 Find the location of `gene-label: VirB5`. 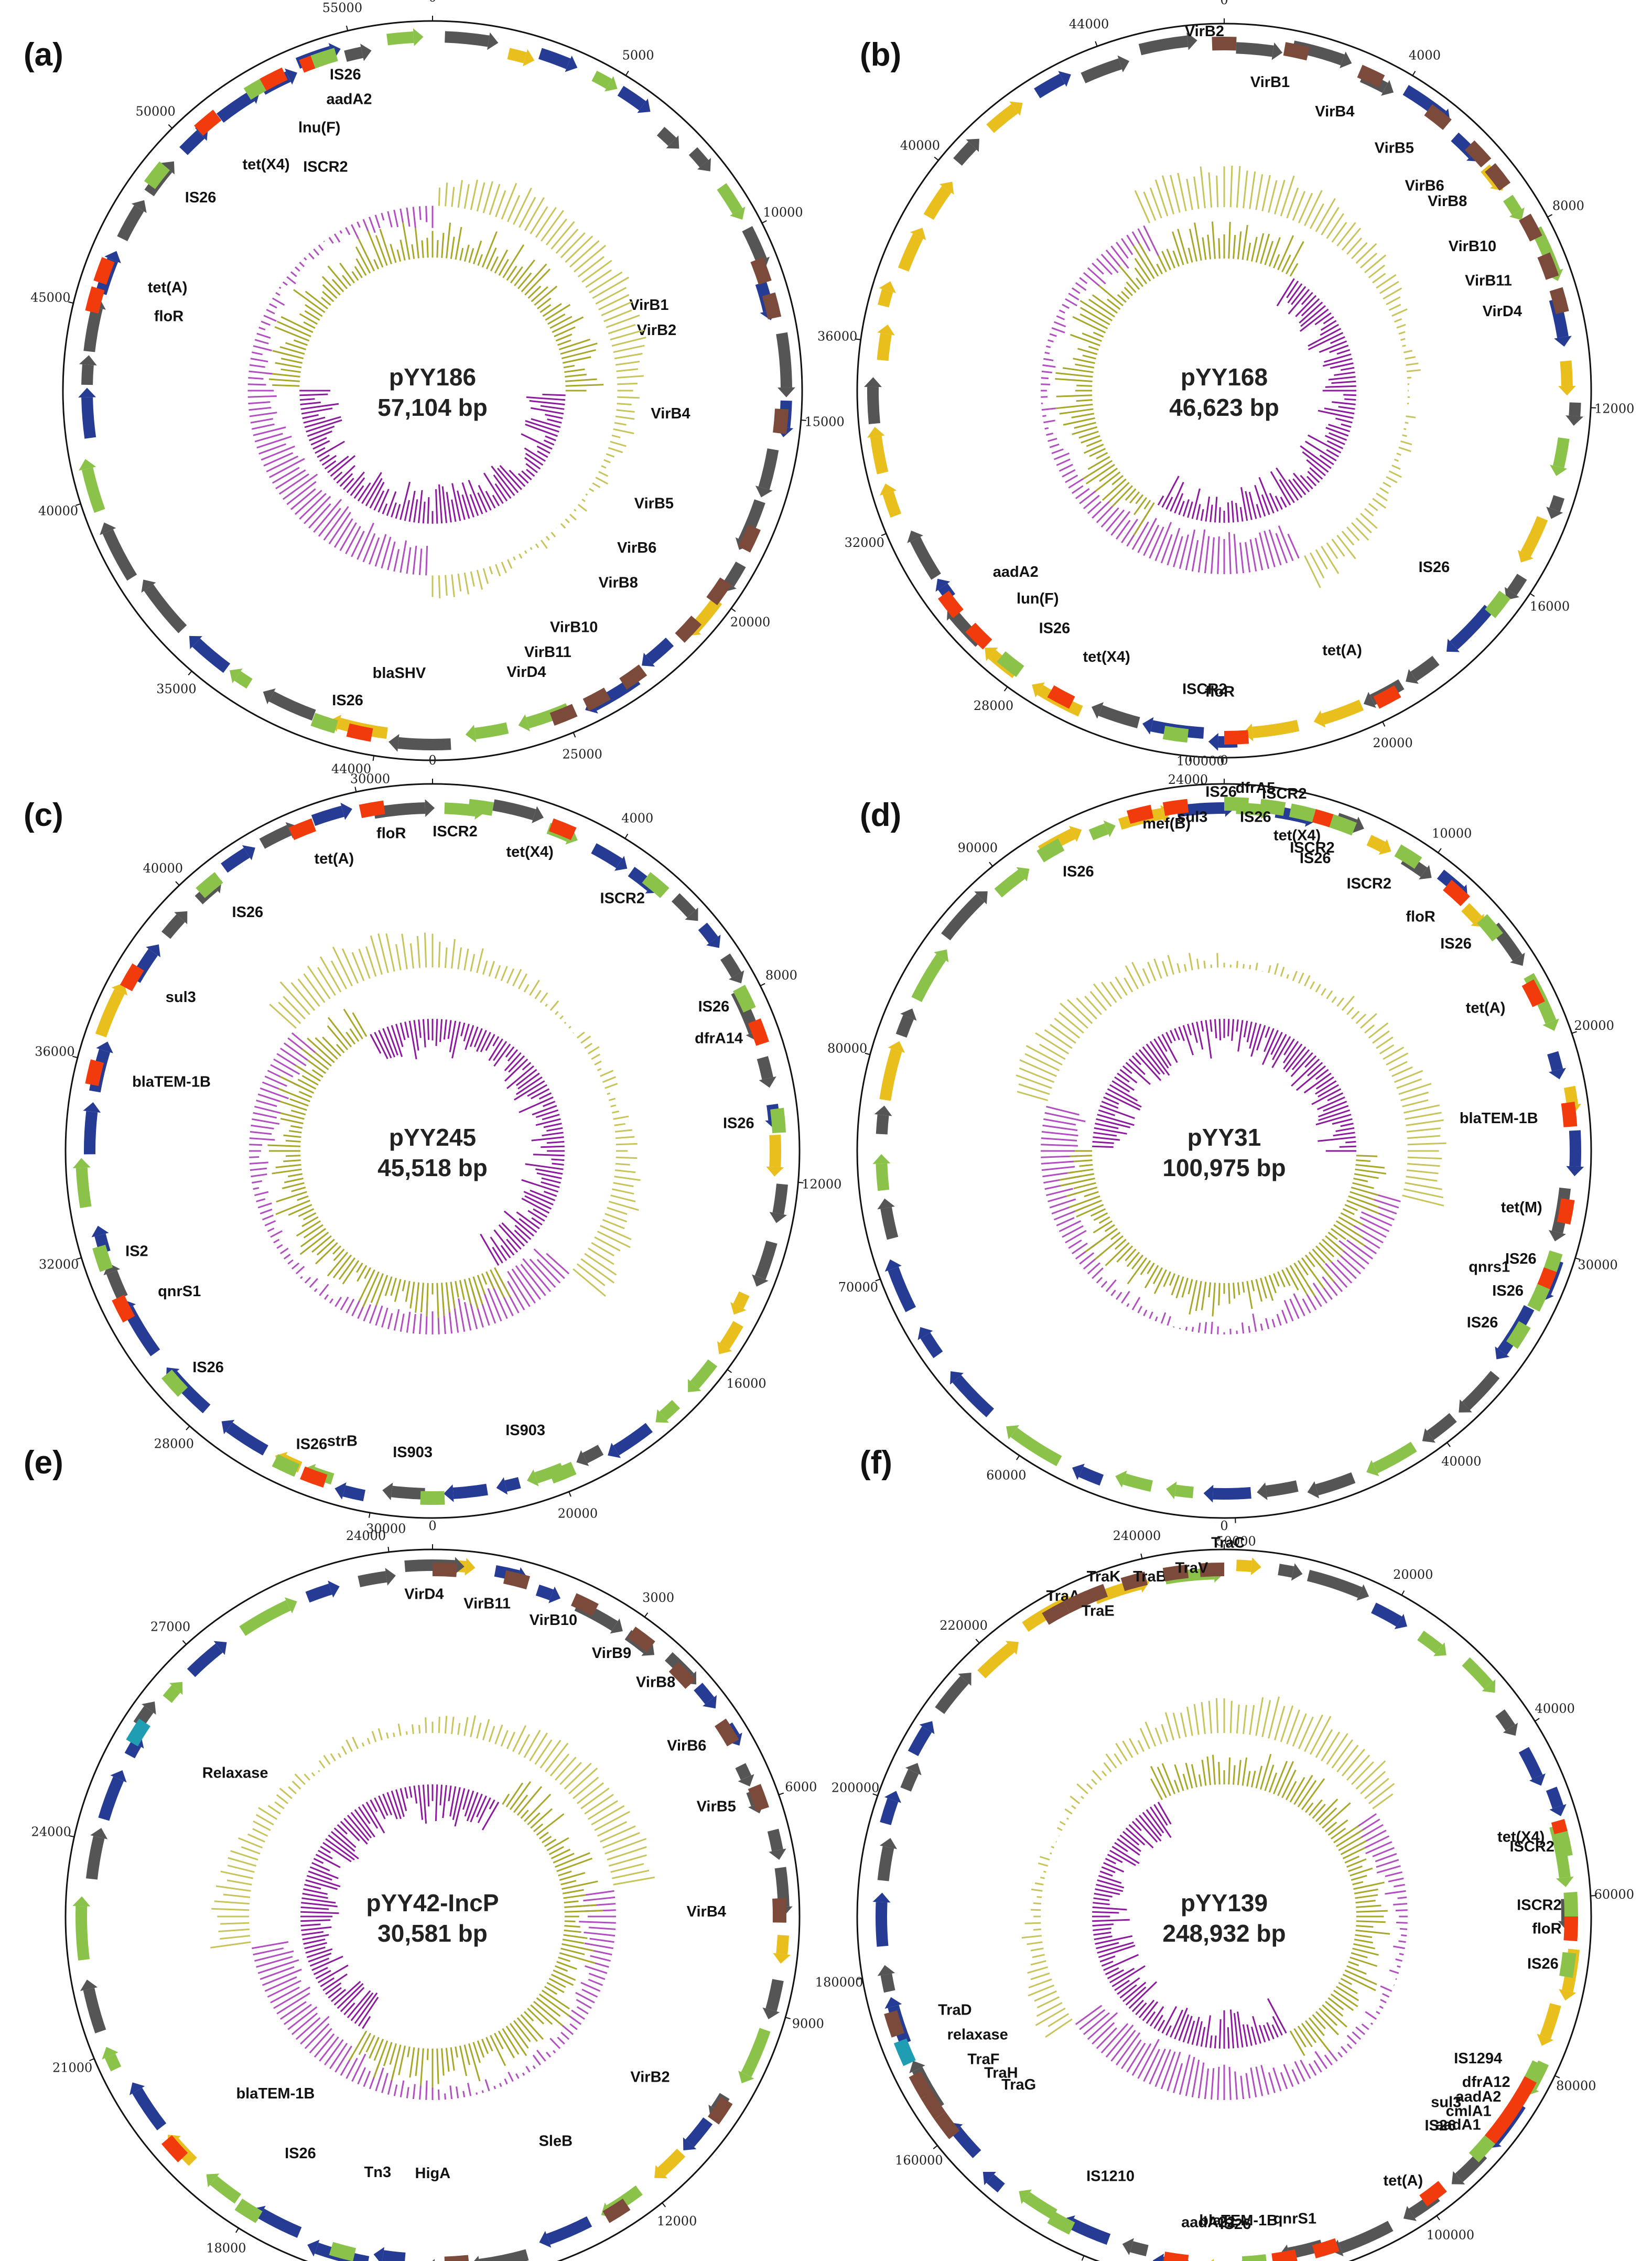

gene-label: VirB5 is located at coordinates (1394, 148).